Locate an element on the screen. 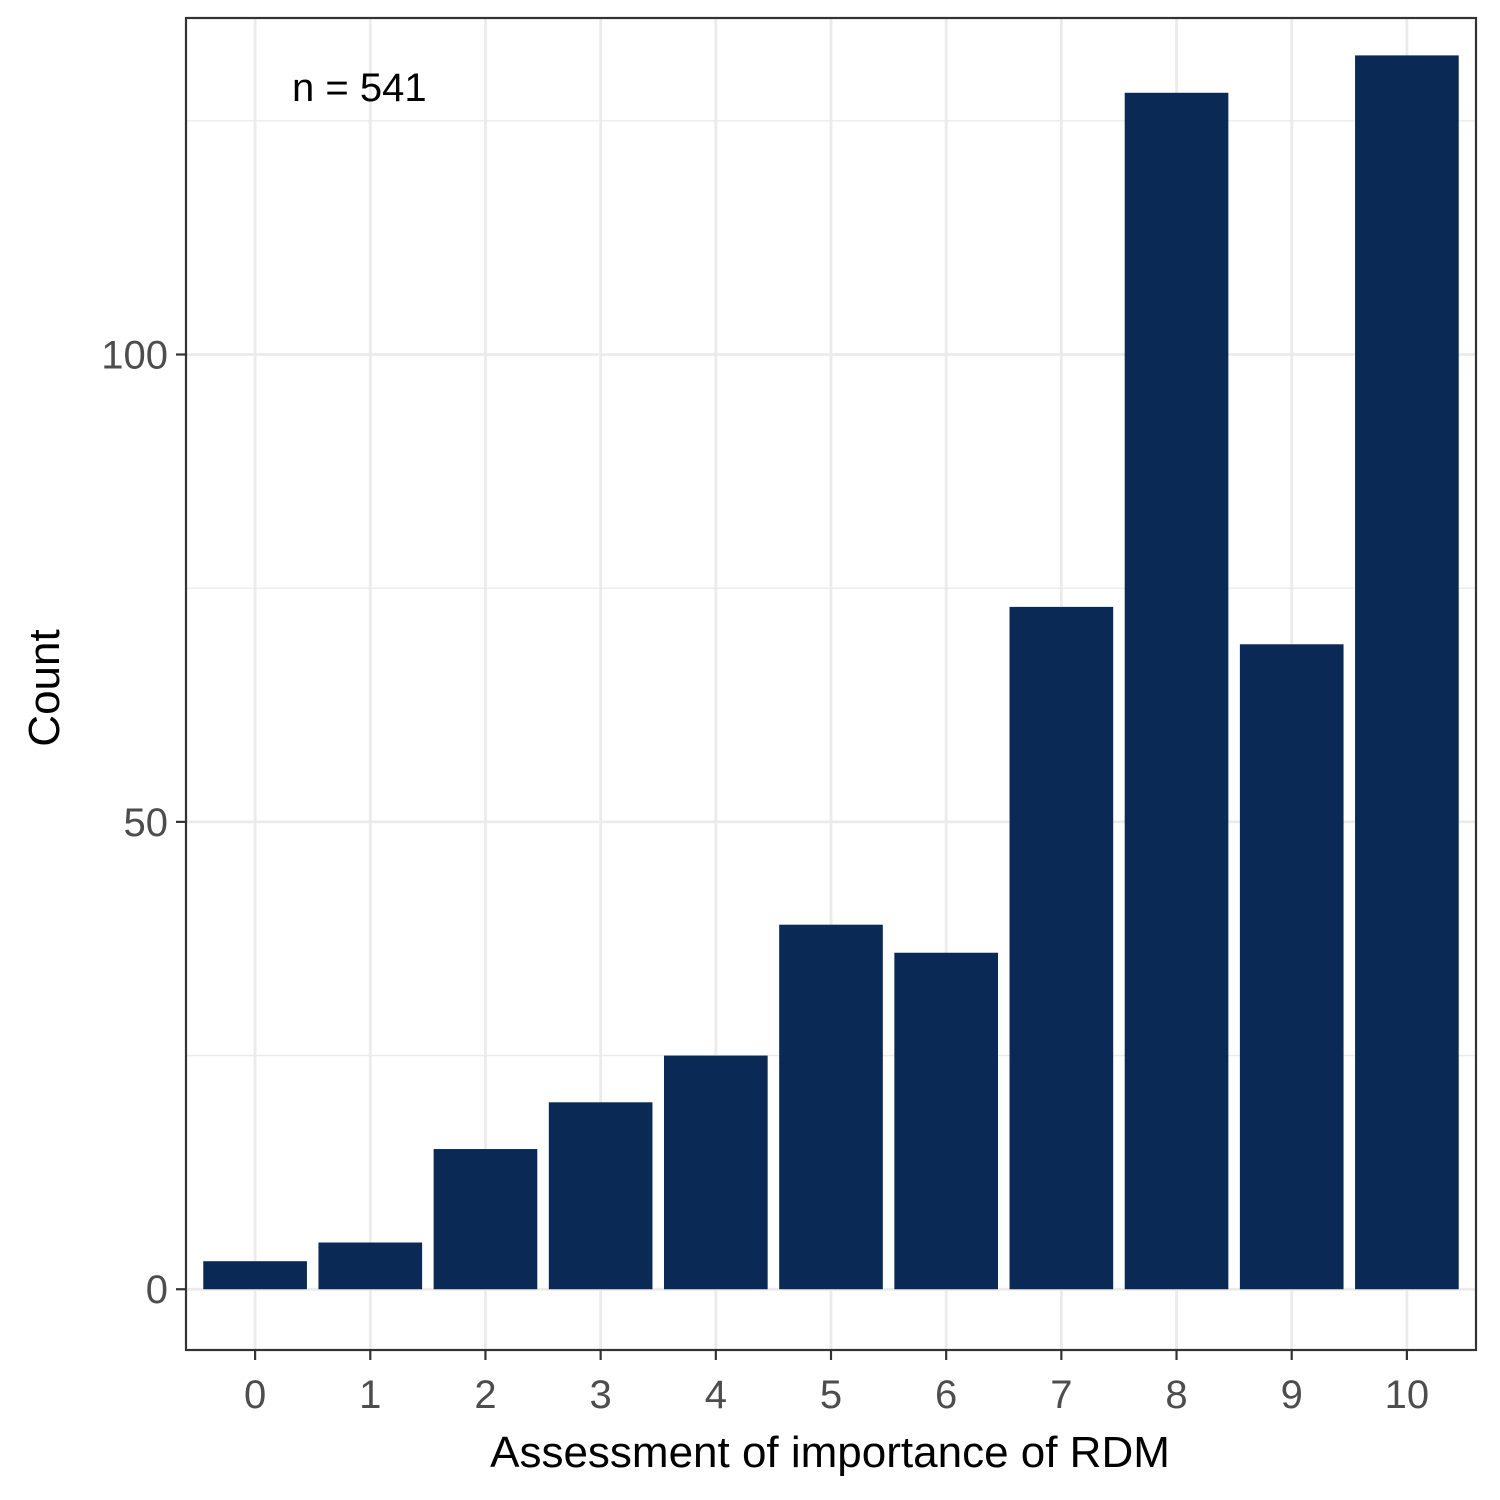 The image size is (1500, 1500). x-tick-label: 0 is located at coordinates (255, 1395).